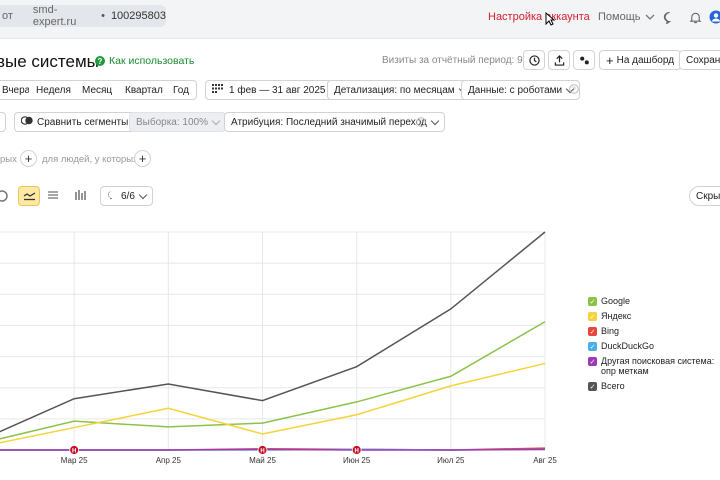 The image size is (720, 480). I want to click on area-chart-icon, so click(53, 196).